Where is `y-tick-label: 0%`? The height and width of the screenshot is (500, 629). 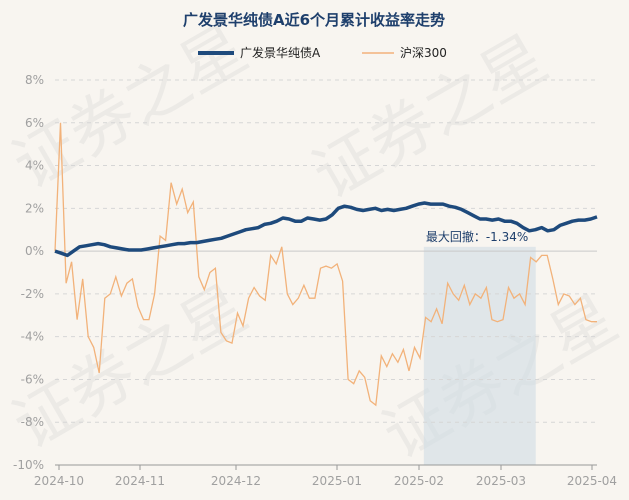 y-tick-label: 0% is located at coordinates (34, 251).